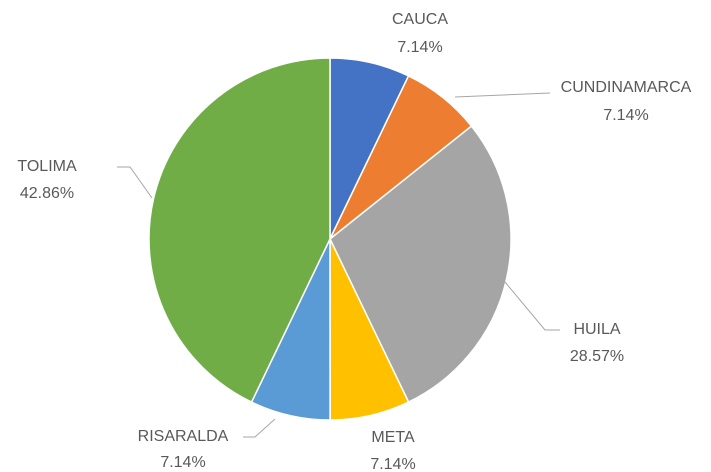 The width and height of the screenshot is (711, 472). Describe the element at coordinates (420, 19) in the screenshot. I see `slice-label: CAUCA` at that location.